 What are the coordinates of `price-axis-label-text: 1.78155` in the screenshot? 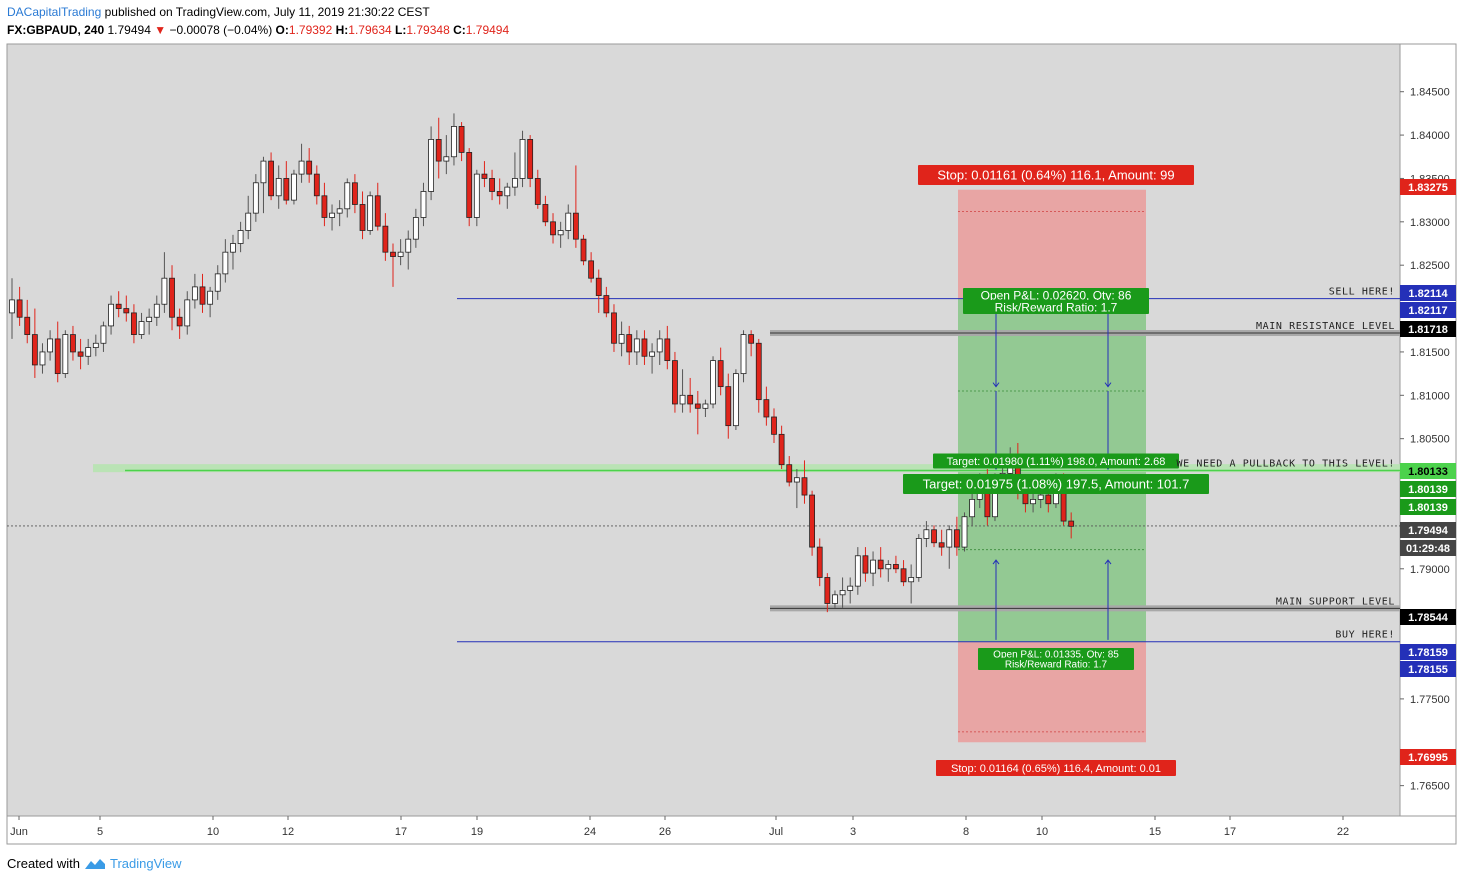 It's located at (1428, 670).